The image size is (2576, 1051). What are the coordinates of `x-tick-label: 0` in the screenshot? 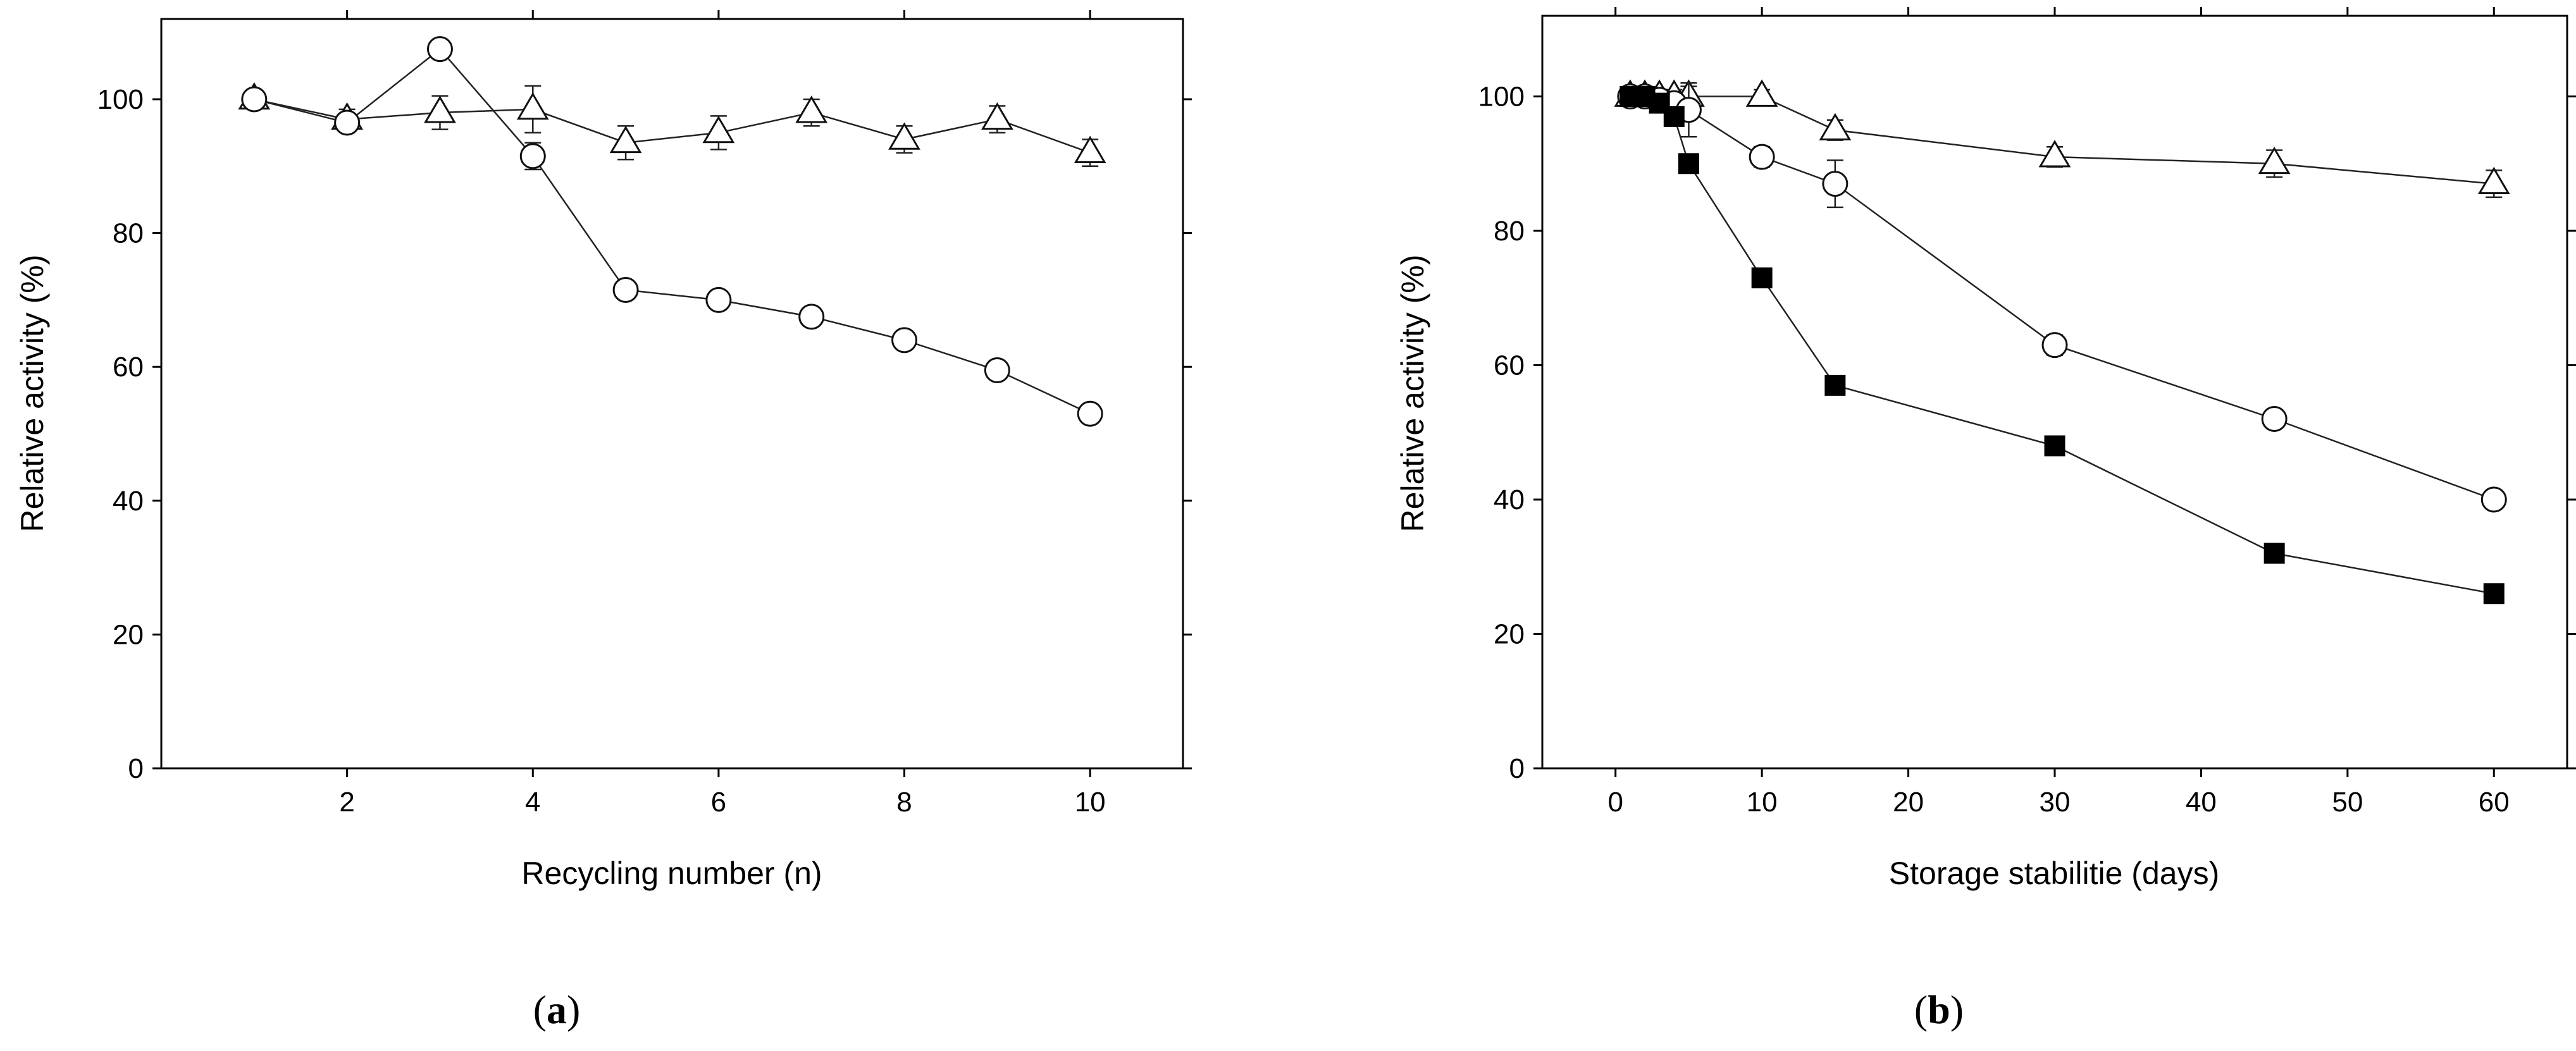 It's located at (1615, 802).